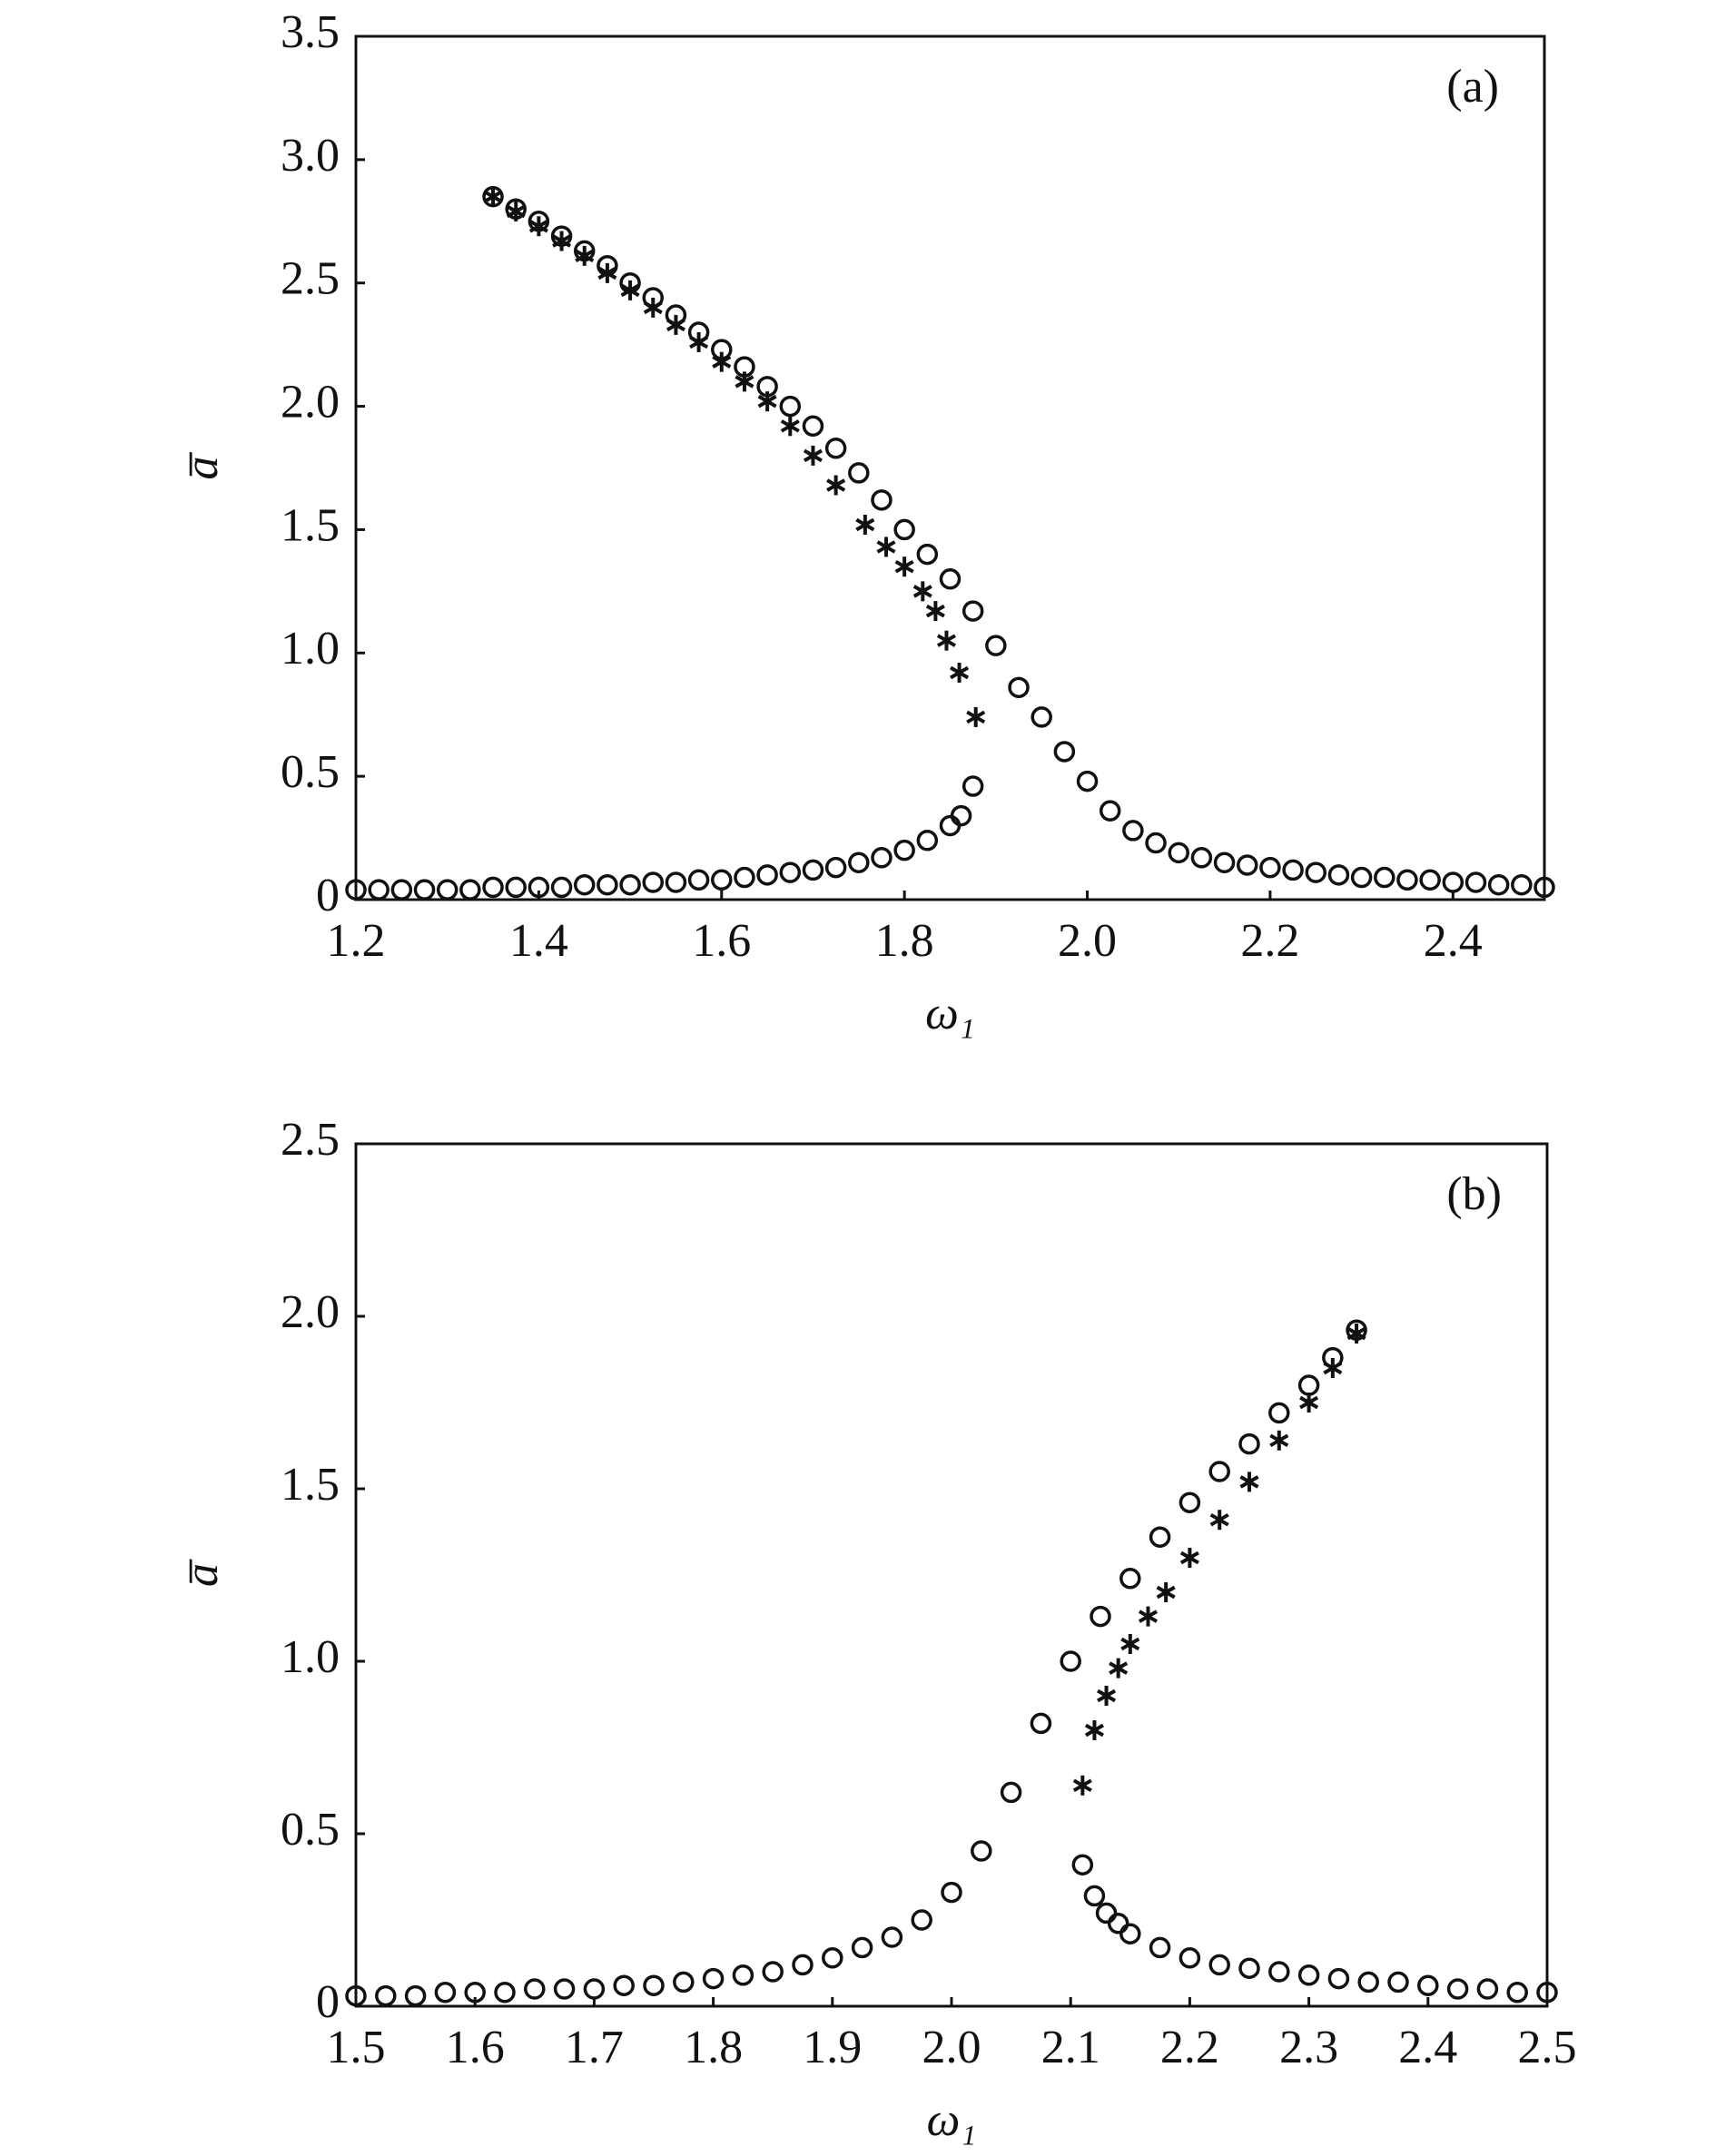 This screenshot has height=2156, width=1716. I want to click on x-axis-label: ω₁, so click(952, 2120).